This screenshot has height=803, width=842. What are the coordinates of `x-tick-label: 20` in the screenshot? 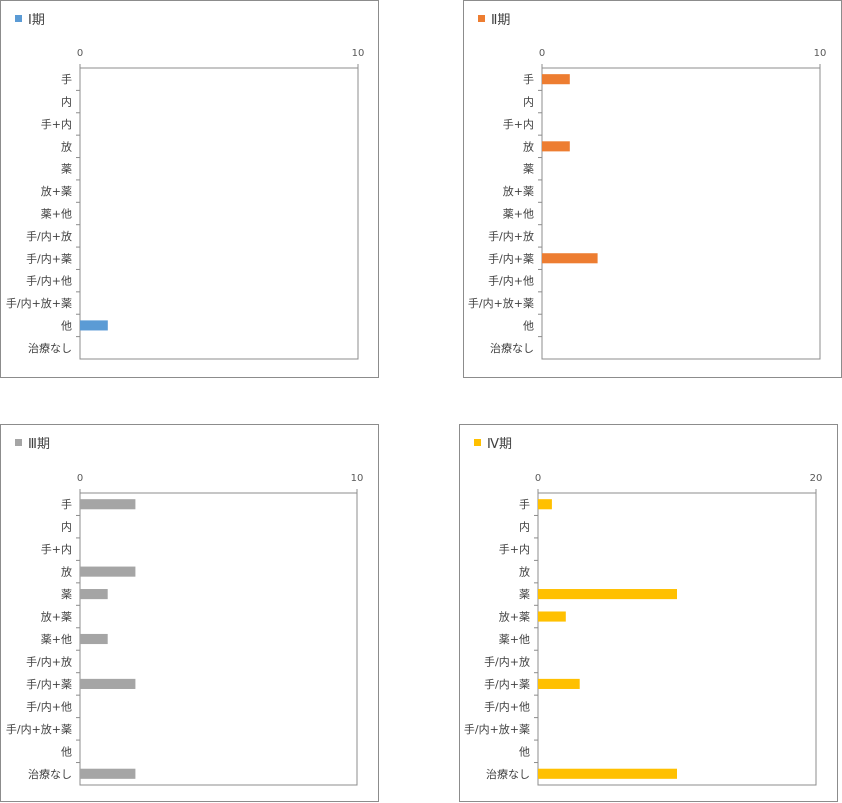 It's located at (816, 478).